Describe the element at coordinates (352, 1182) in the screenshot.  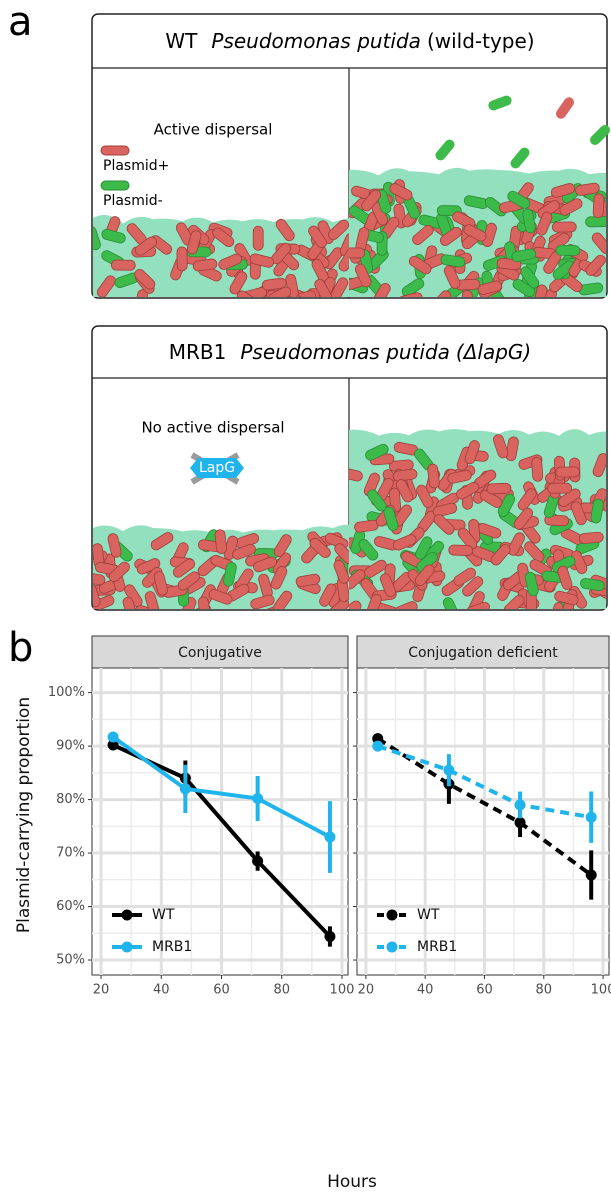
I see `x-axis-label: Hours` at that location.